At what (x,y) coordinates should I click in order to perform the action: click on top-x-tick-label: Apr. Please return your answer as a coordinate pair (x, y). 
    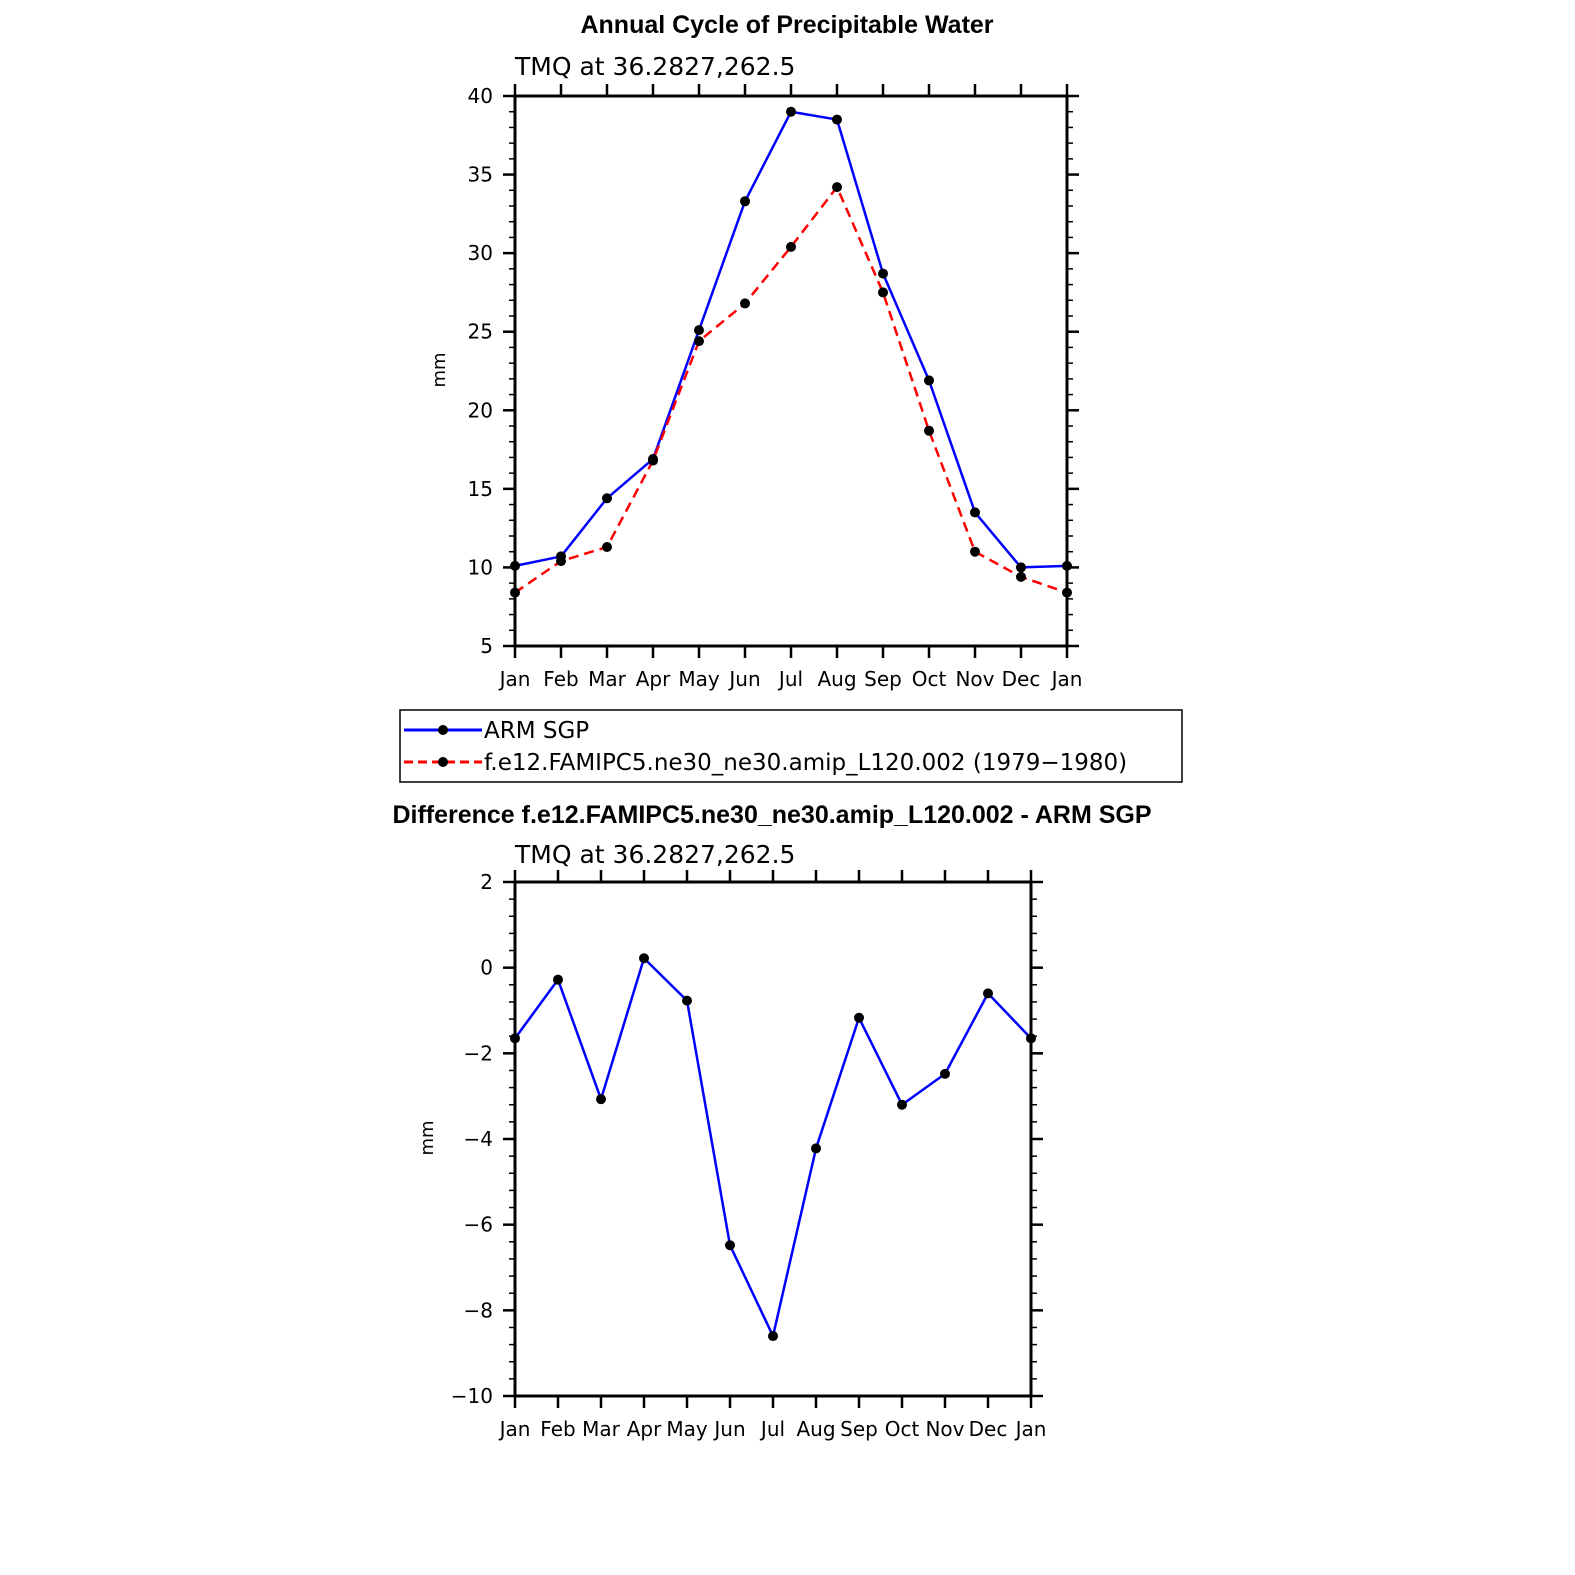
    Looking at the image, I should click on (653, 679).